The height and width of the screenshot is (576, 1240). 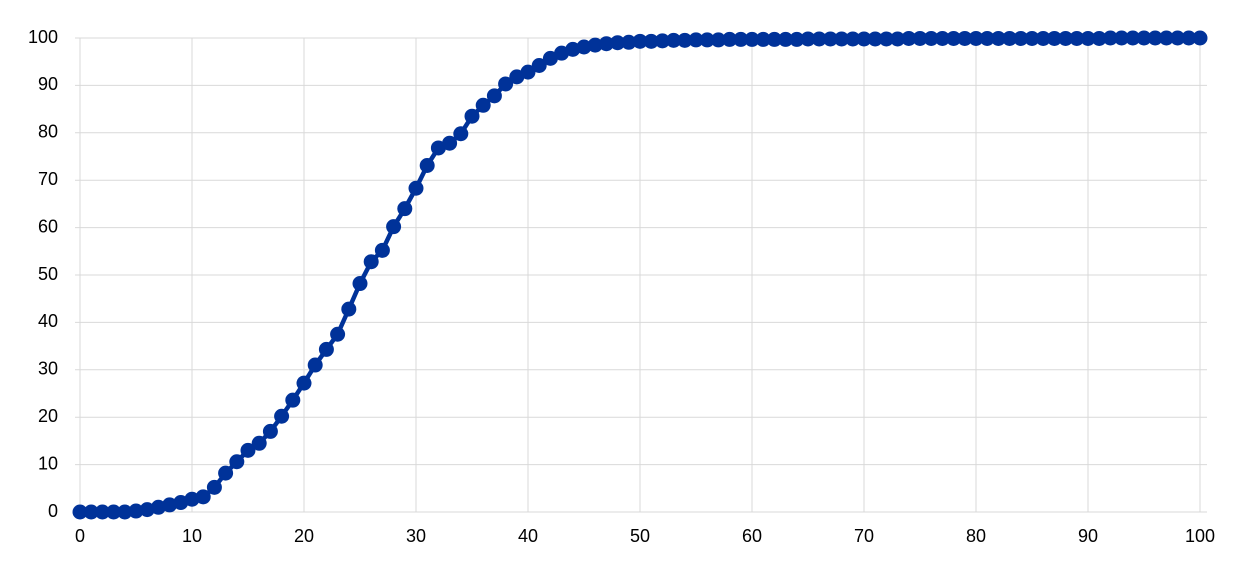 What do you see at coordinates (1088, 536) in the screenshot?
I see `x-tick-label: 90` at bounding box center [1088, 536].